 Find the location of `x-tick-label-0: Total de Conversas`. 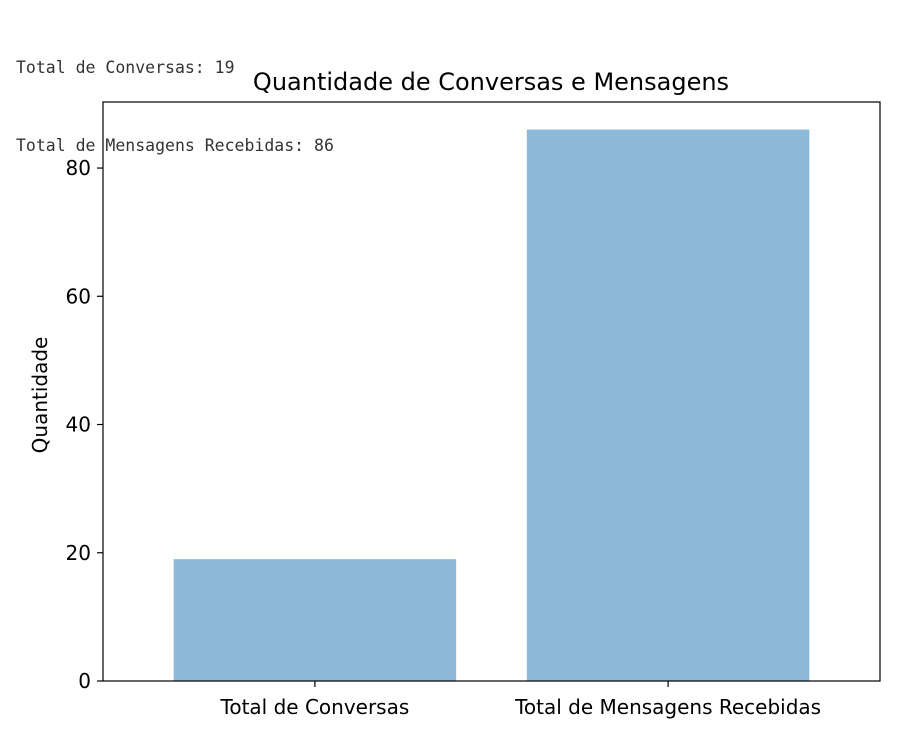

x-tick-label-0: Total de Conversas is located at coordinates (315, 707).